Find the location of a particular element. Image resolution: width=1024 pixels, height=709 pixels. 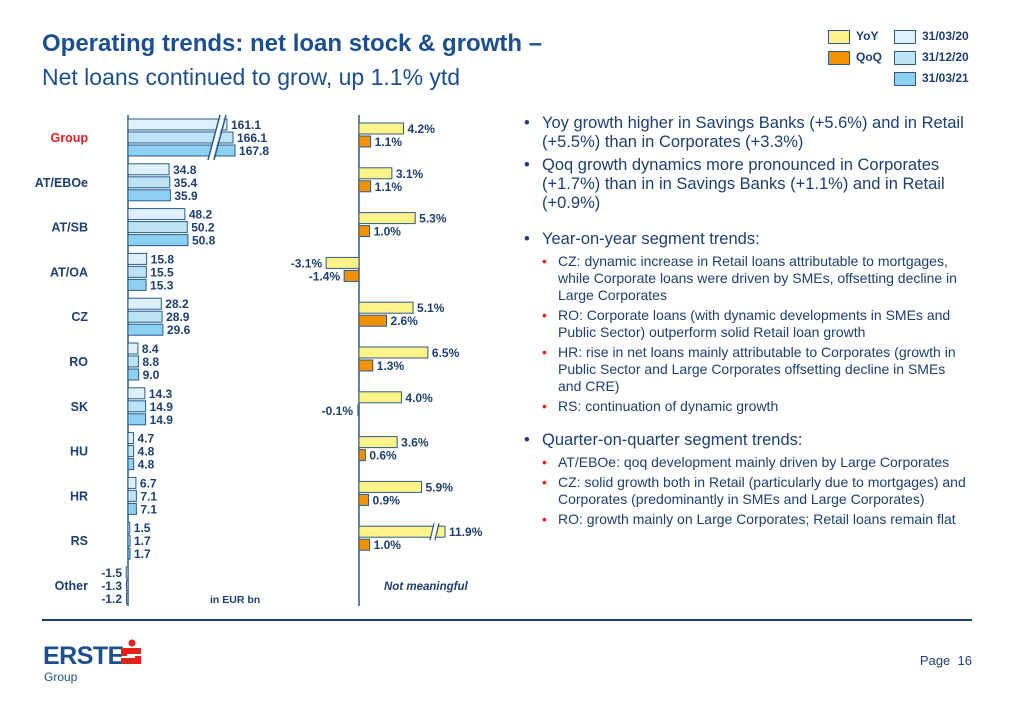

data-label: 11.9% is located at coordinates (466, 532).